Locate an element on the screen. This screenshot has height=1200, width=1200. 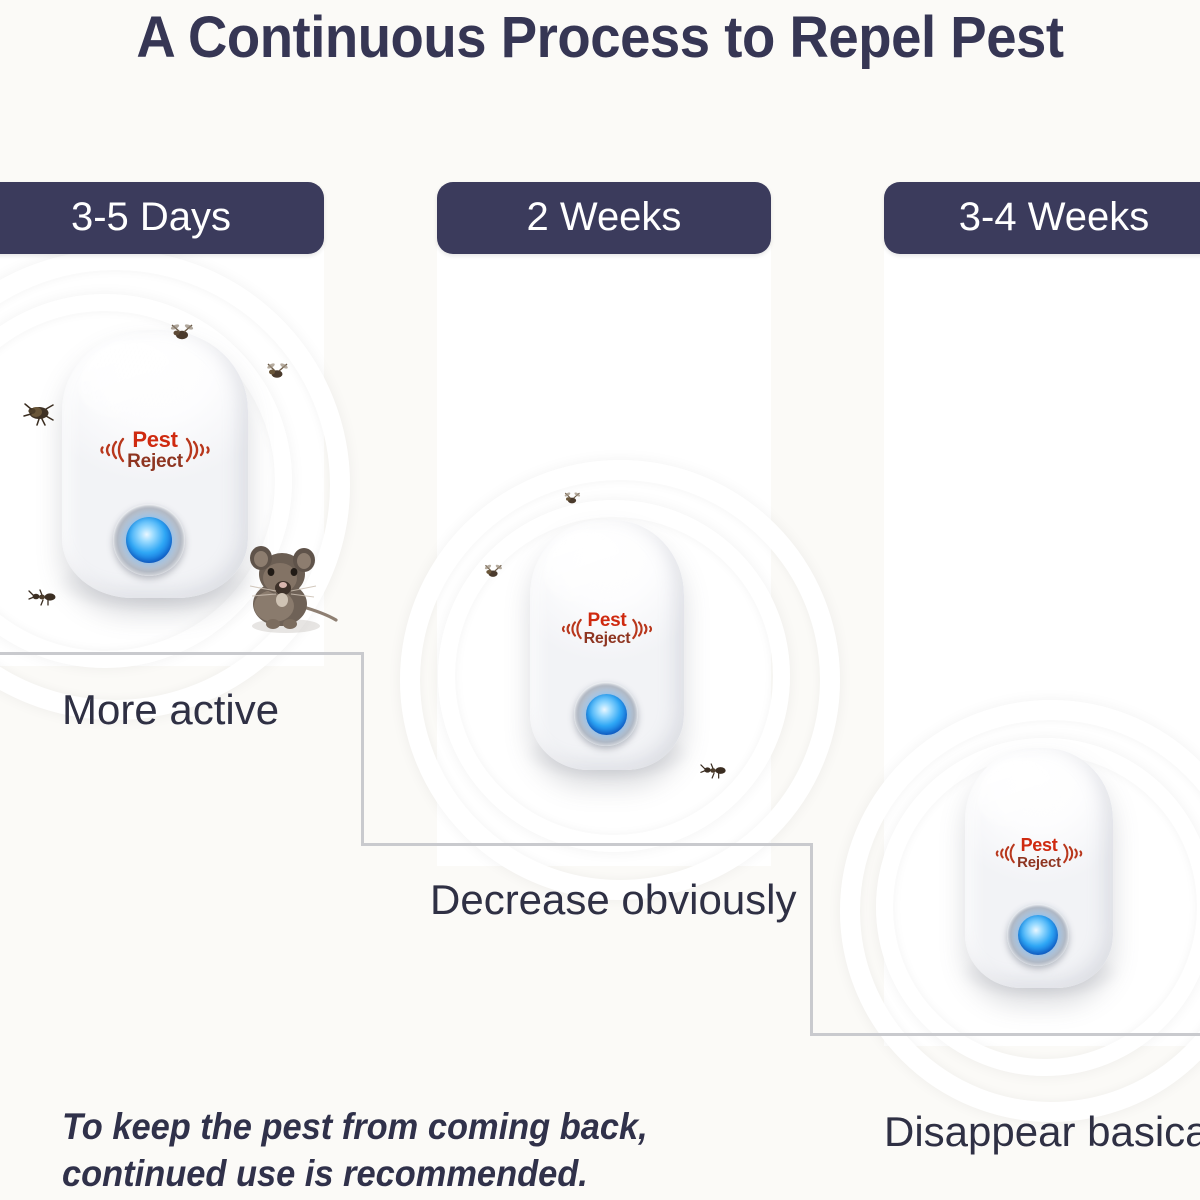
page-title: A Continuous Process to Repel Pest is located at coordinates (600, 37).